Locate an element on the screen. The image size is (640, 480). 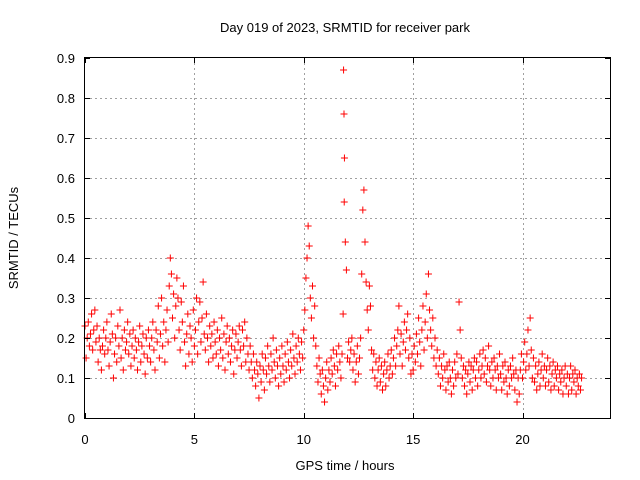
x-tick-label: 10 is located at coordinates (304, 439).